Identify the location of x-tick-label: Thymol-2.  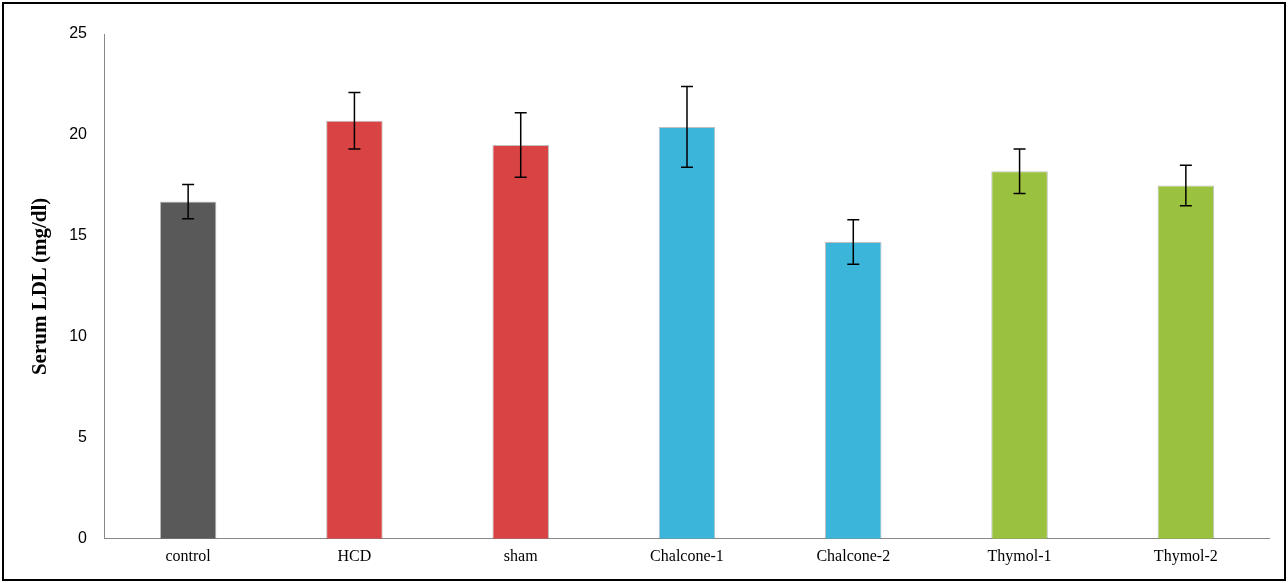
(1185, 555).